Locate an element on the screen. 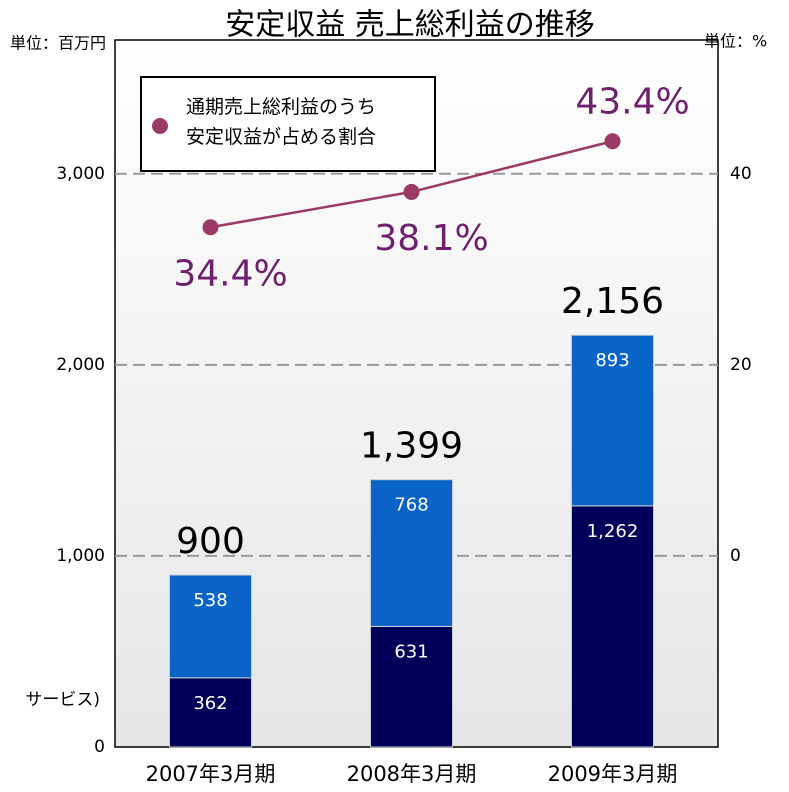 The height and width of the screenshot is (792, 789). y2-tick-label: 0 is located at coordinates (735, 556).